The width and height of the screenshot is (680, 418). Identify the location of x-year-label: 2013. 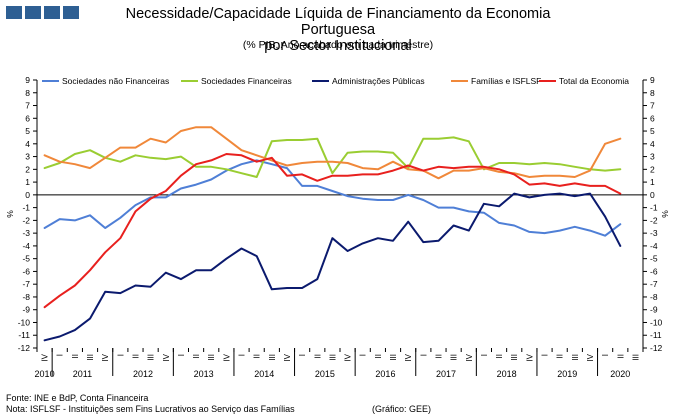
(204, 374).